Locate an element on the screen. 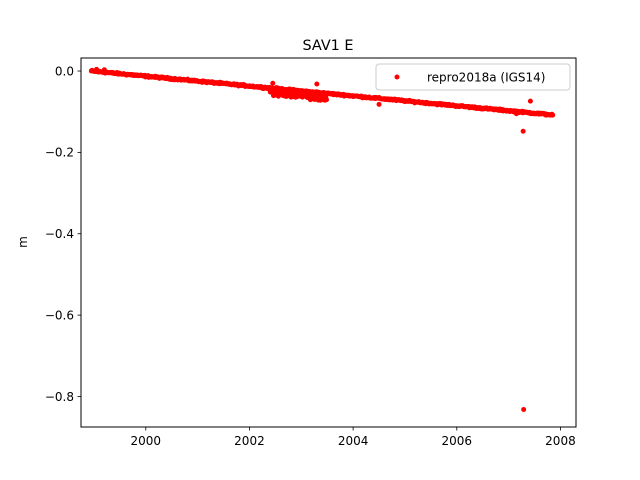  y-tick-label: −0.2 is located at coordinates (59, 153).